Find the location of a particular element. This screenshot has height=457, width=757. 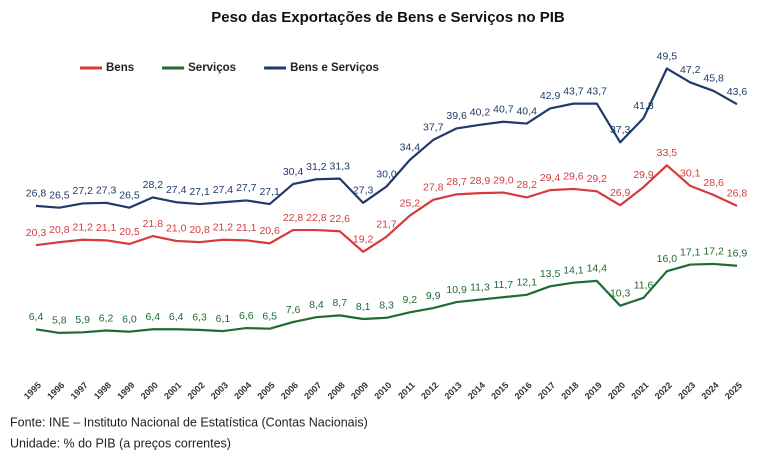

x-tick-label: 1999 is located at coordinates (125, 390).